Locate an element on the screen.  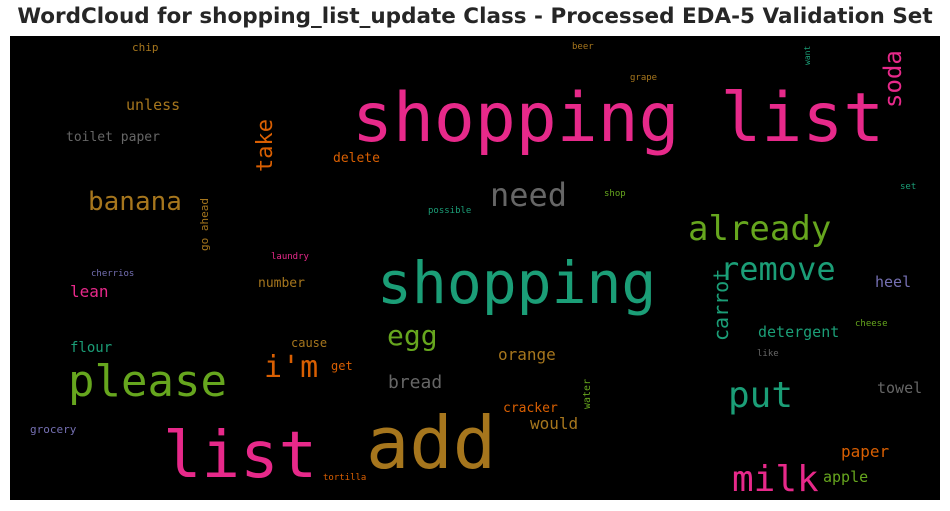
word-list: list is located at coordinates (240, 456).